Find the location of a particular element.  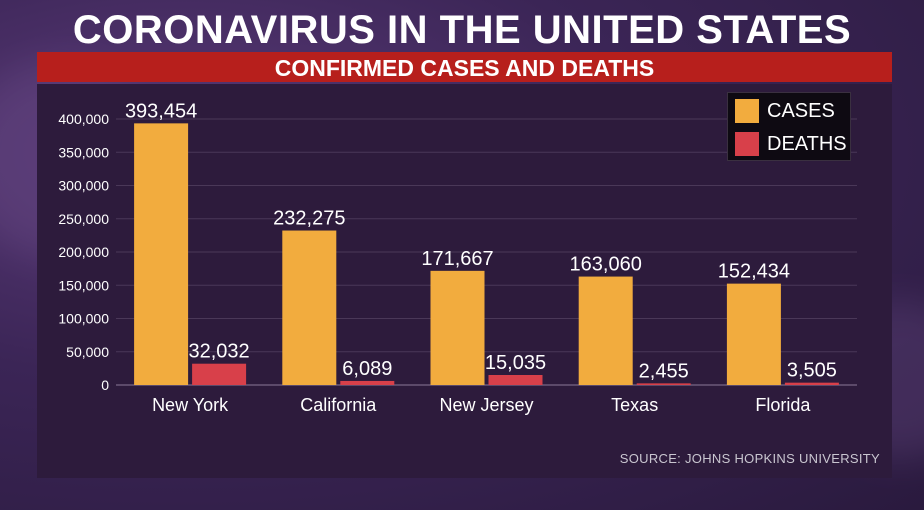

cases-value-label: 393,454 is located at coordinates (161, 111).